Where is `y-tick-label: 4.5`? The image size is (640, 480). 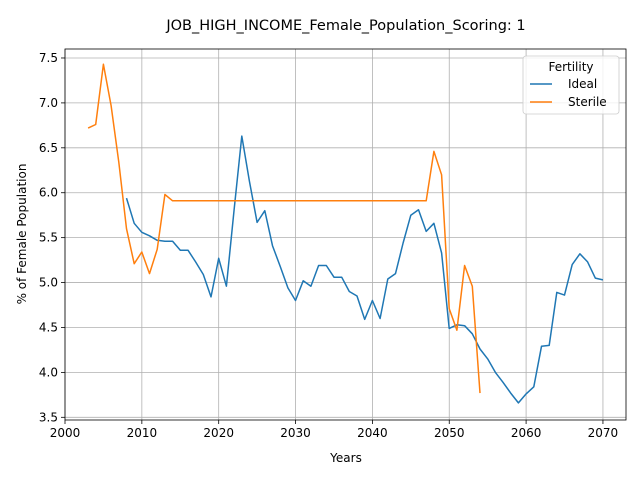
y-tick-label: 4.5 is located at coordinates (48, 327).